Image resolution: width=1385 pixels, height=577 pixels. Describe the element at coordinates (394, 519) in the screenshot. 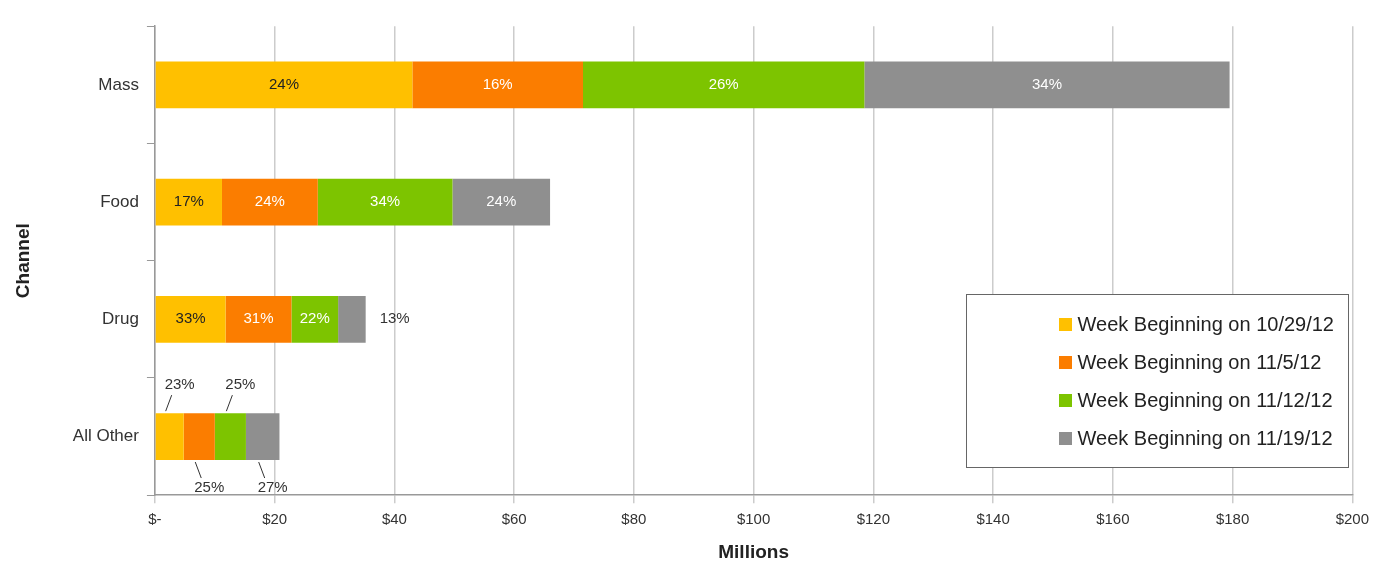

I see `x-tick-label: $40` at that location.